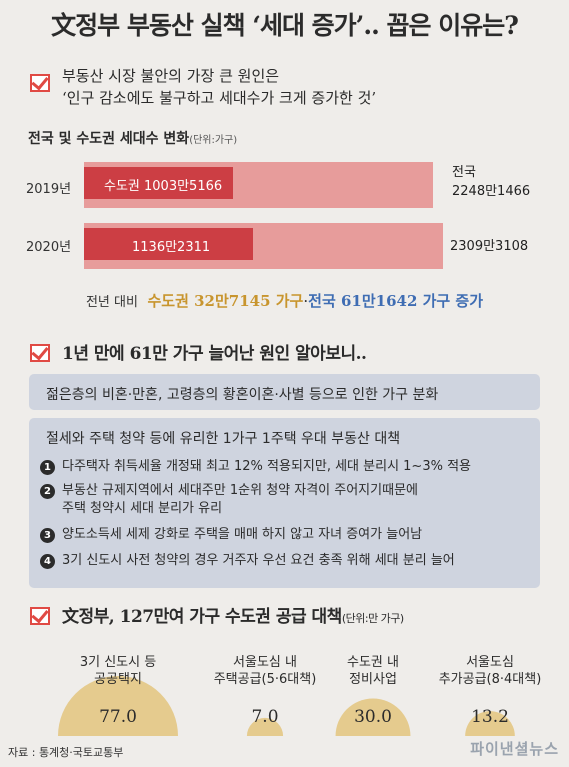 This screenshot has width=569, height=767. Describe the element at coordinates (242, 534) in the screenshot. I see `reason2-item-3: 양도소득세 세제 강화로 주택을 매매 하지 않고 자녀 증여가 늘어남` at that location.